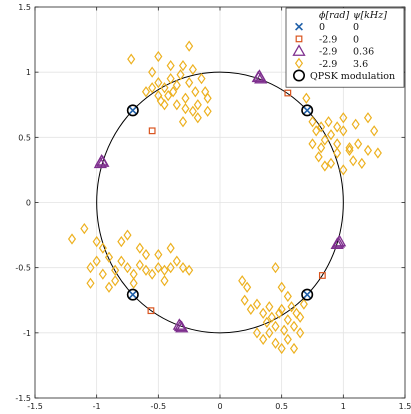 This screenshot has width=411, height=414. I want to click on legend-psi-value: 0.36, so click(363, 52).